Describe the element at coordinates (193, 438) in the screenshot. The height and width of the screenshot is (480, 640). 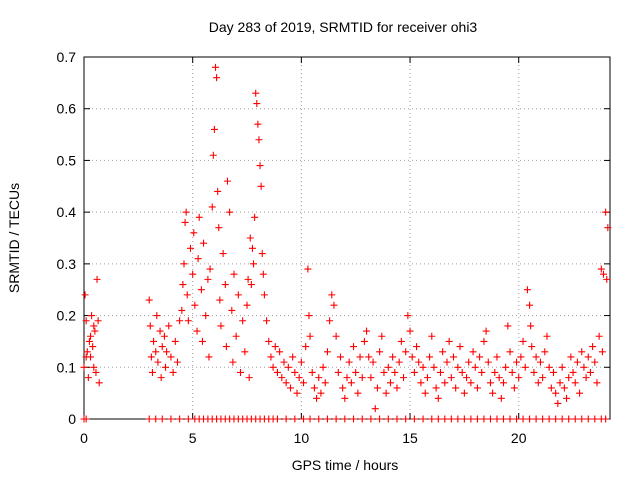
I see `x-tick-label: 5` at that location.